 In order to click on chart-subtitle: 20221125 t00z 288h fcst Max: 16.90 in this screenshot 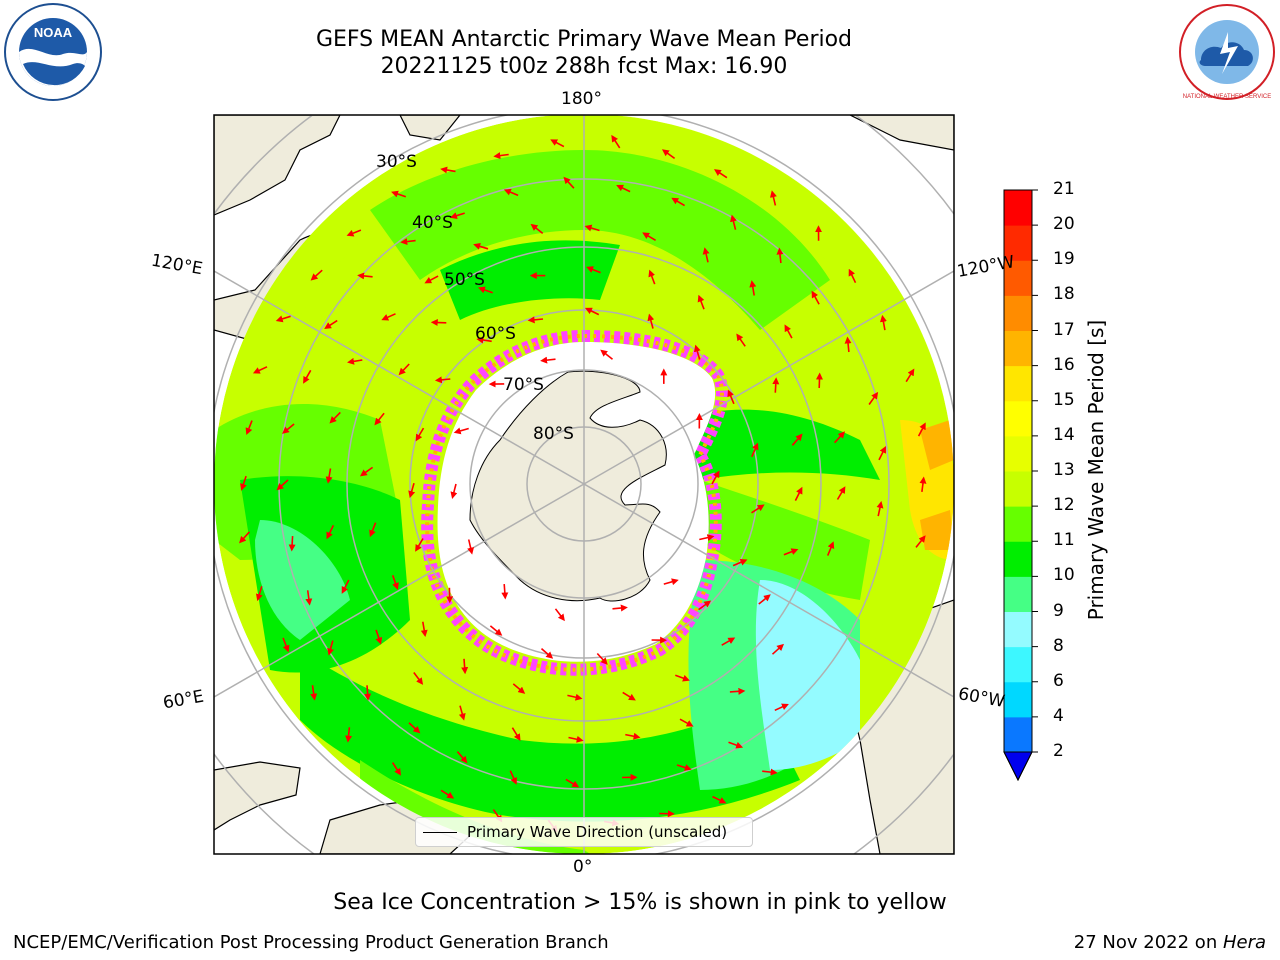, I will do `click(584, 66)`.